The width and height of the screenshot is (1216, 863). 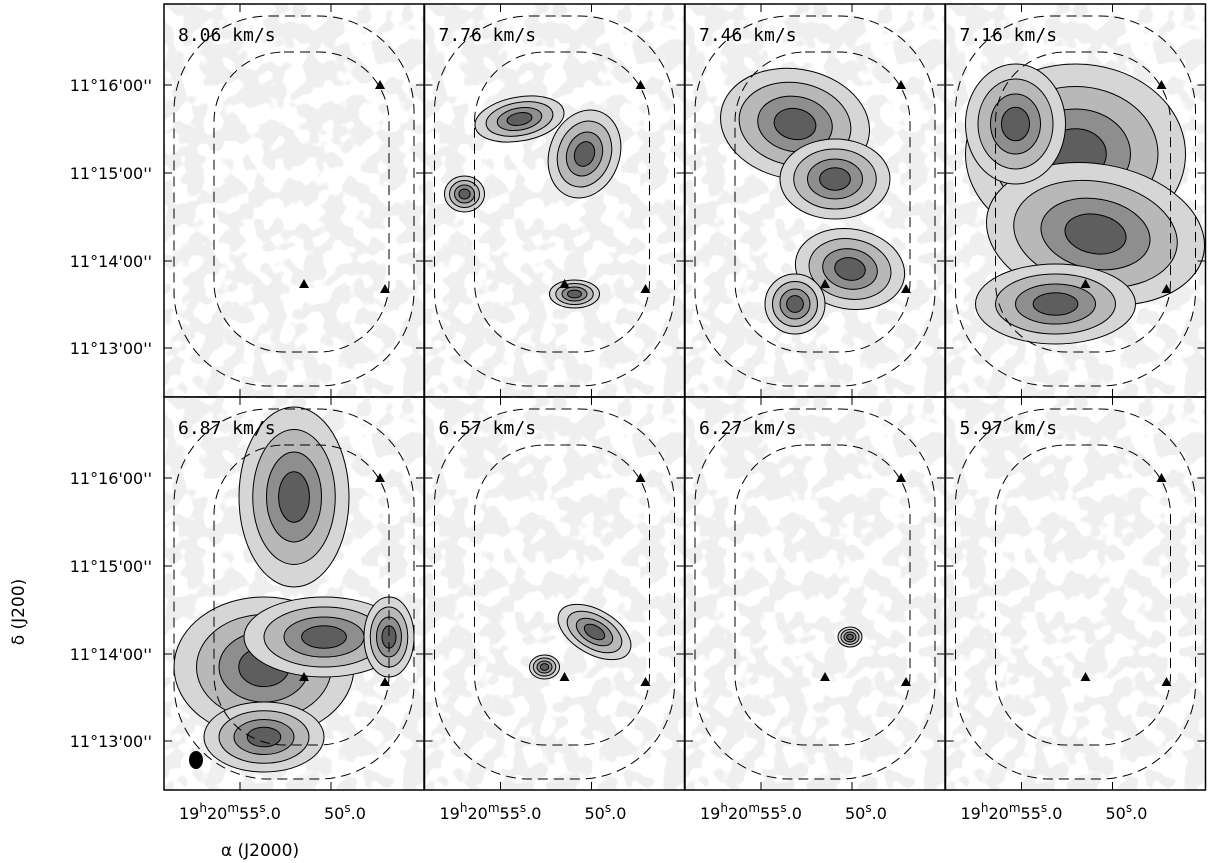 I want to click on velocity-label: 7.76 km/s, so click(x=488, y=35).